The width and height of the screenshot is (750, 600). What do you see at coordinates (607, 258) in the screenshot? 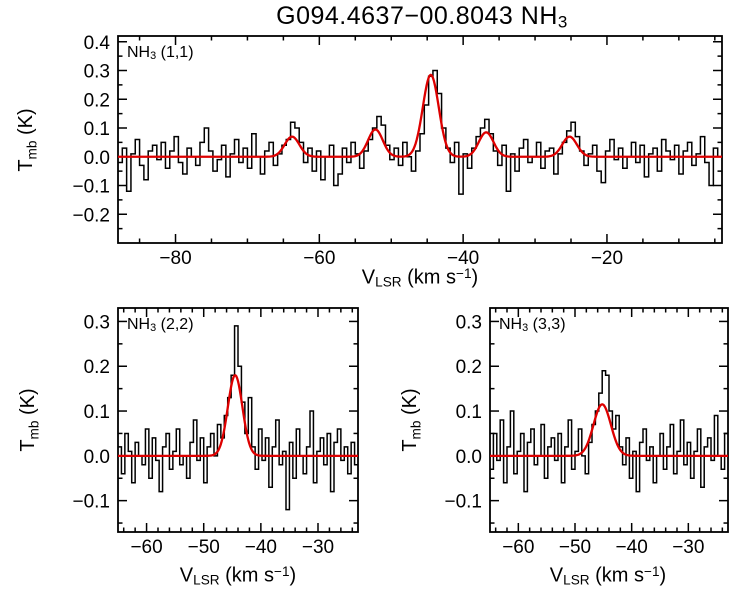
I see `x-tick-label: −20` at bounding box center [607, 258].